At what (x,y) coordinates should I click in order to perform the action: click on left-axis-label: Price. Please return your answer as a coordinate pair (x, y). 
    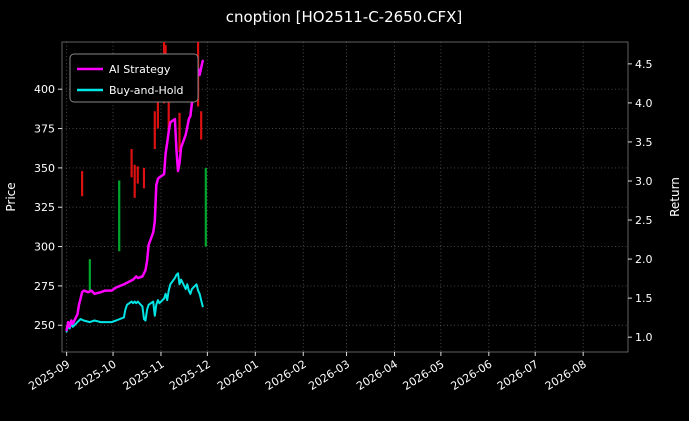
    Looking at the image, I should click on (11, 196).